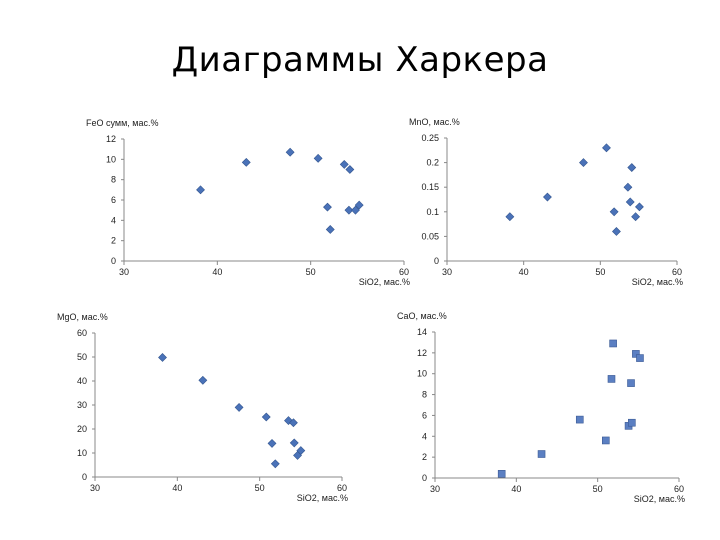 The image size is (720, 540). What do you see at coordinates (82, 357) in the screenshot?
I see `y-tick-label: 50` at bounding box center [82, 357].